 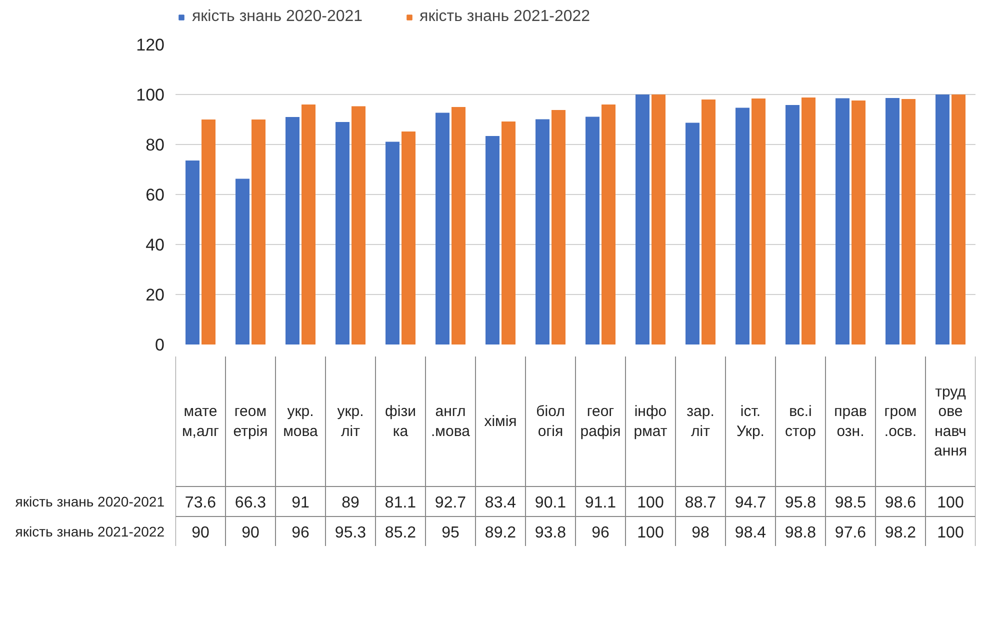 I want to click on data-label: 98.6, so click(x=900, y=503).